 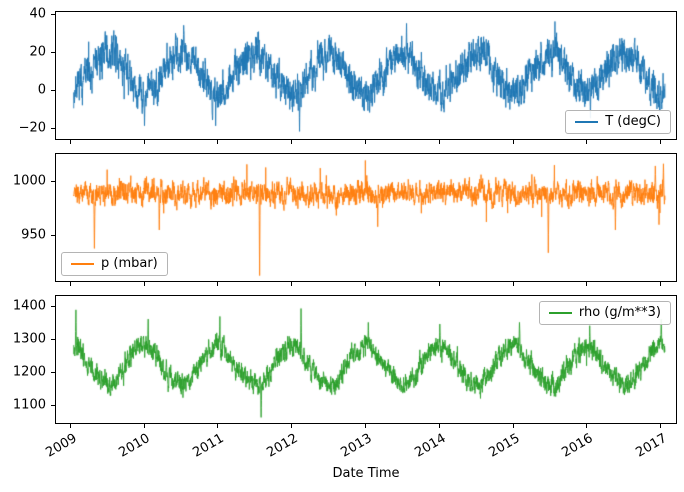 I want to click on y-tick-label: −20, so click(x=32, y=128).